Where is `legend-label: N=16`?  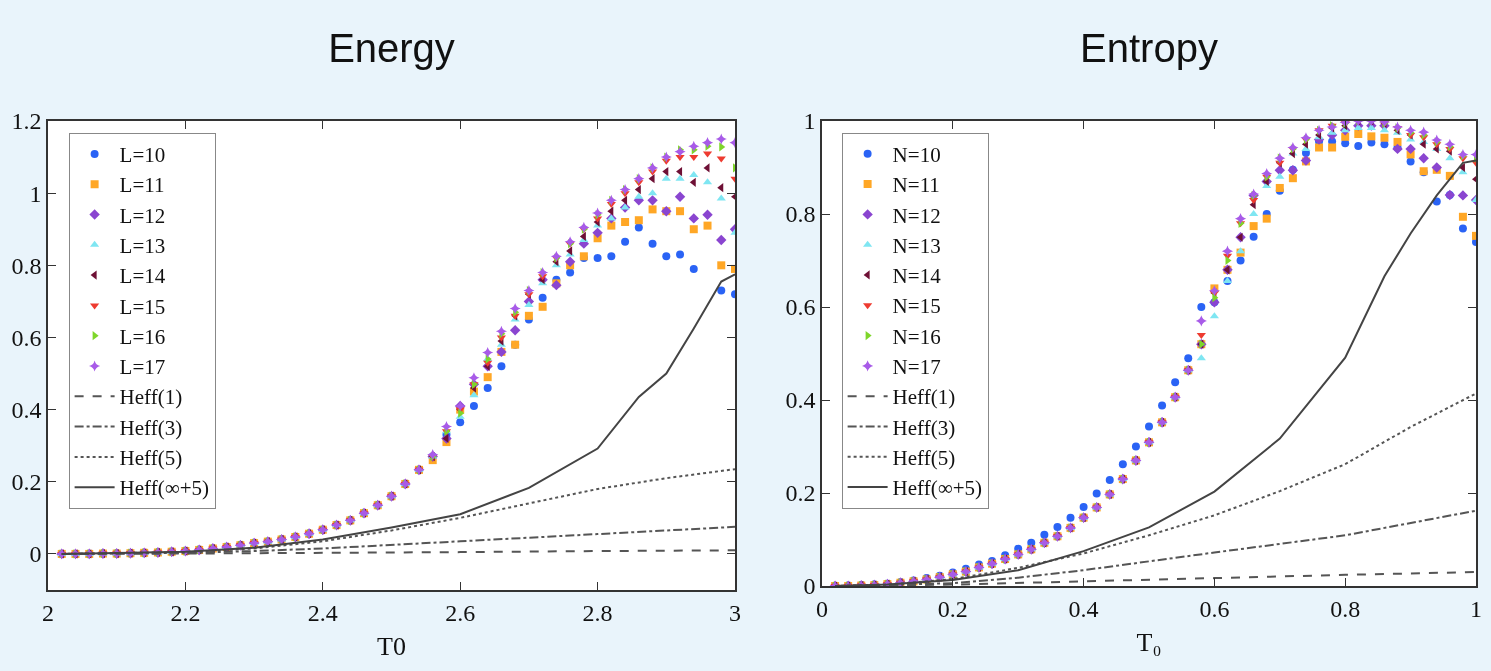 legend-label: N=16 is located at coordinates (916, 336).